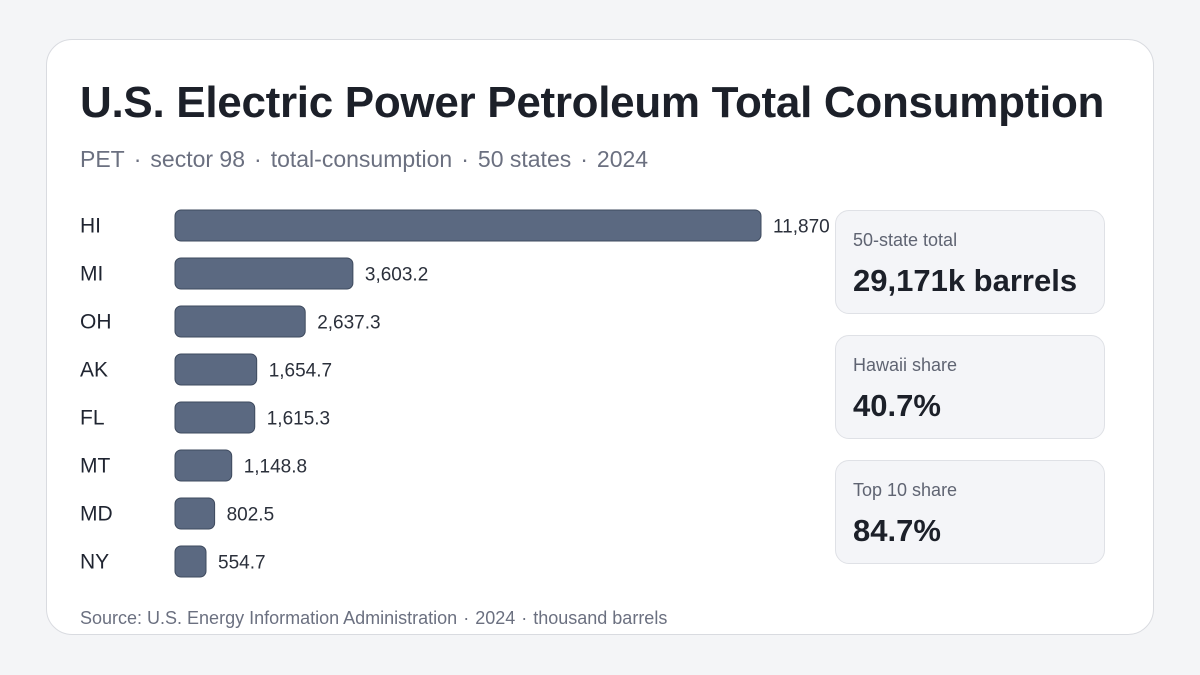 Image resolution: width=1200 pixels, height=675 pixels. I want to click on value-label-hi: 11,870, so click(801, 227).